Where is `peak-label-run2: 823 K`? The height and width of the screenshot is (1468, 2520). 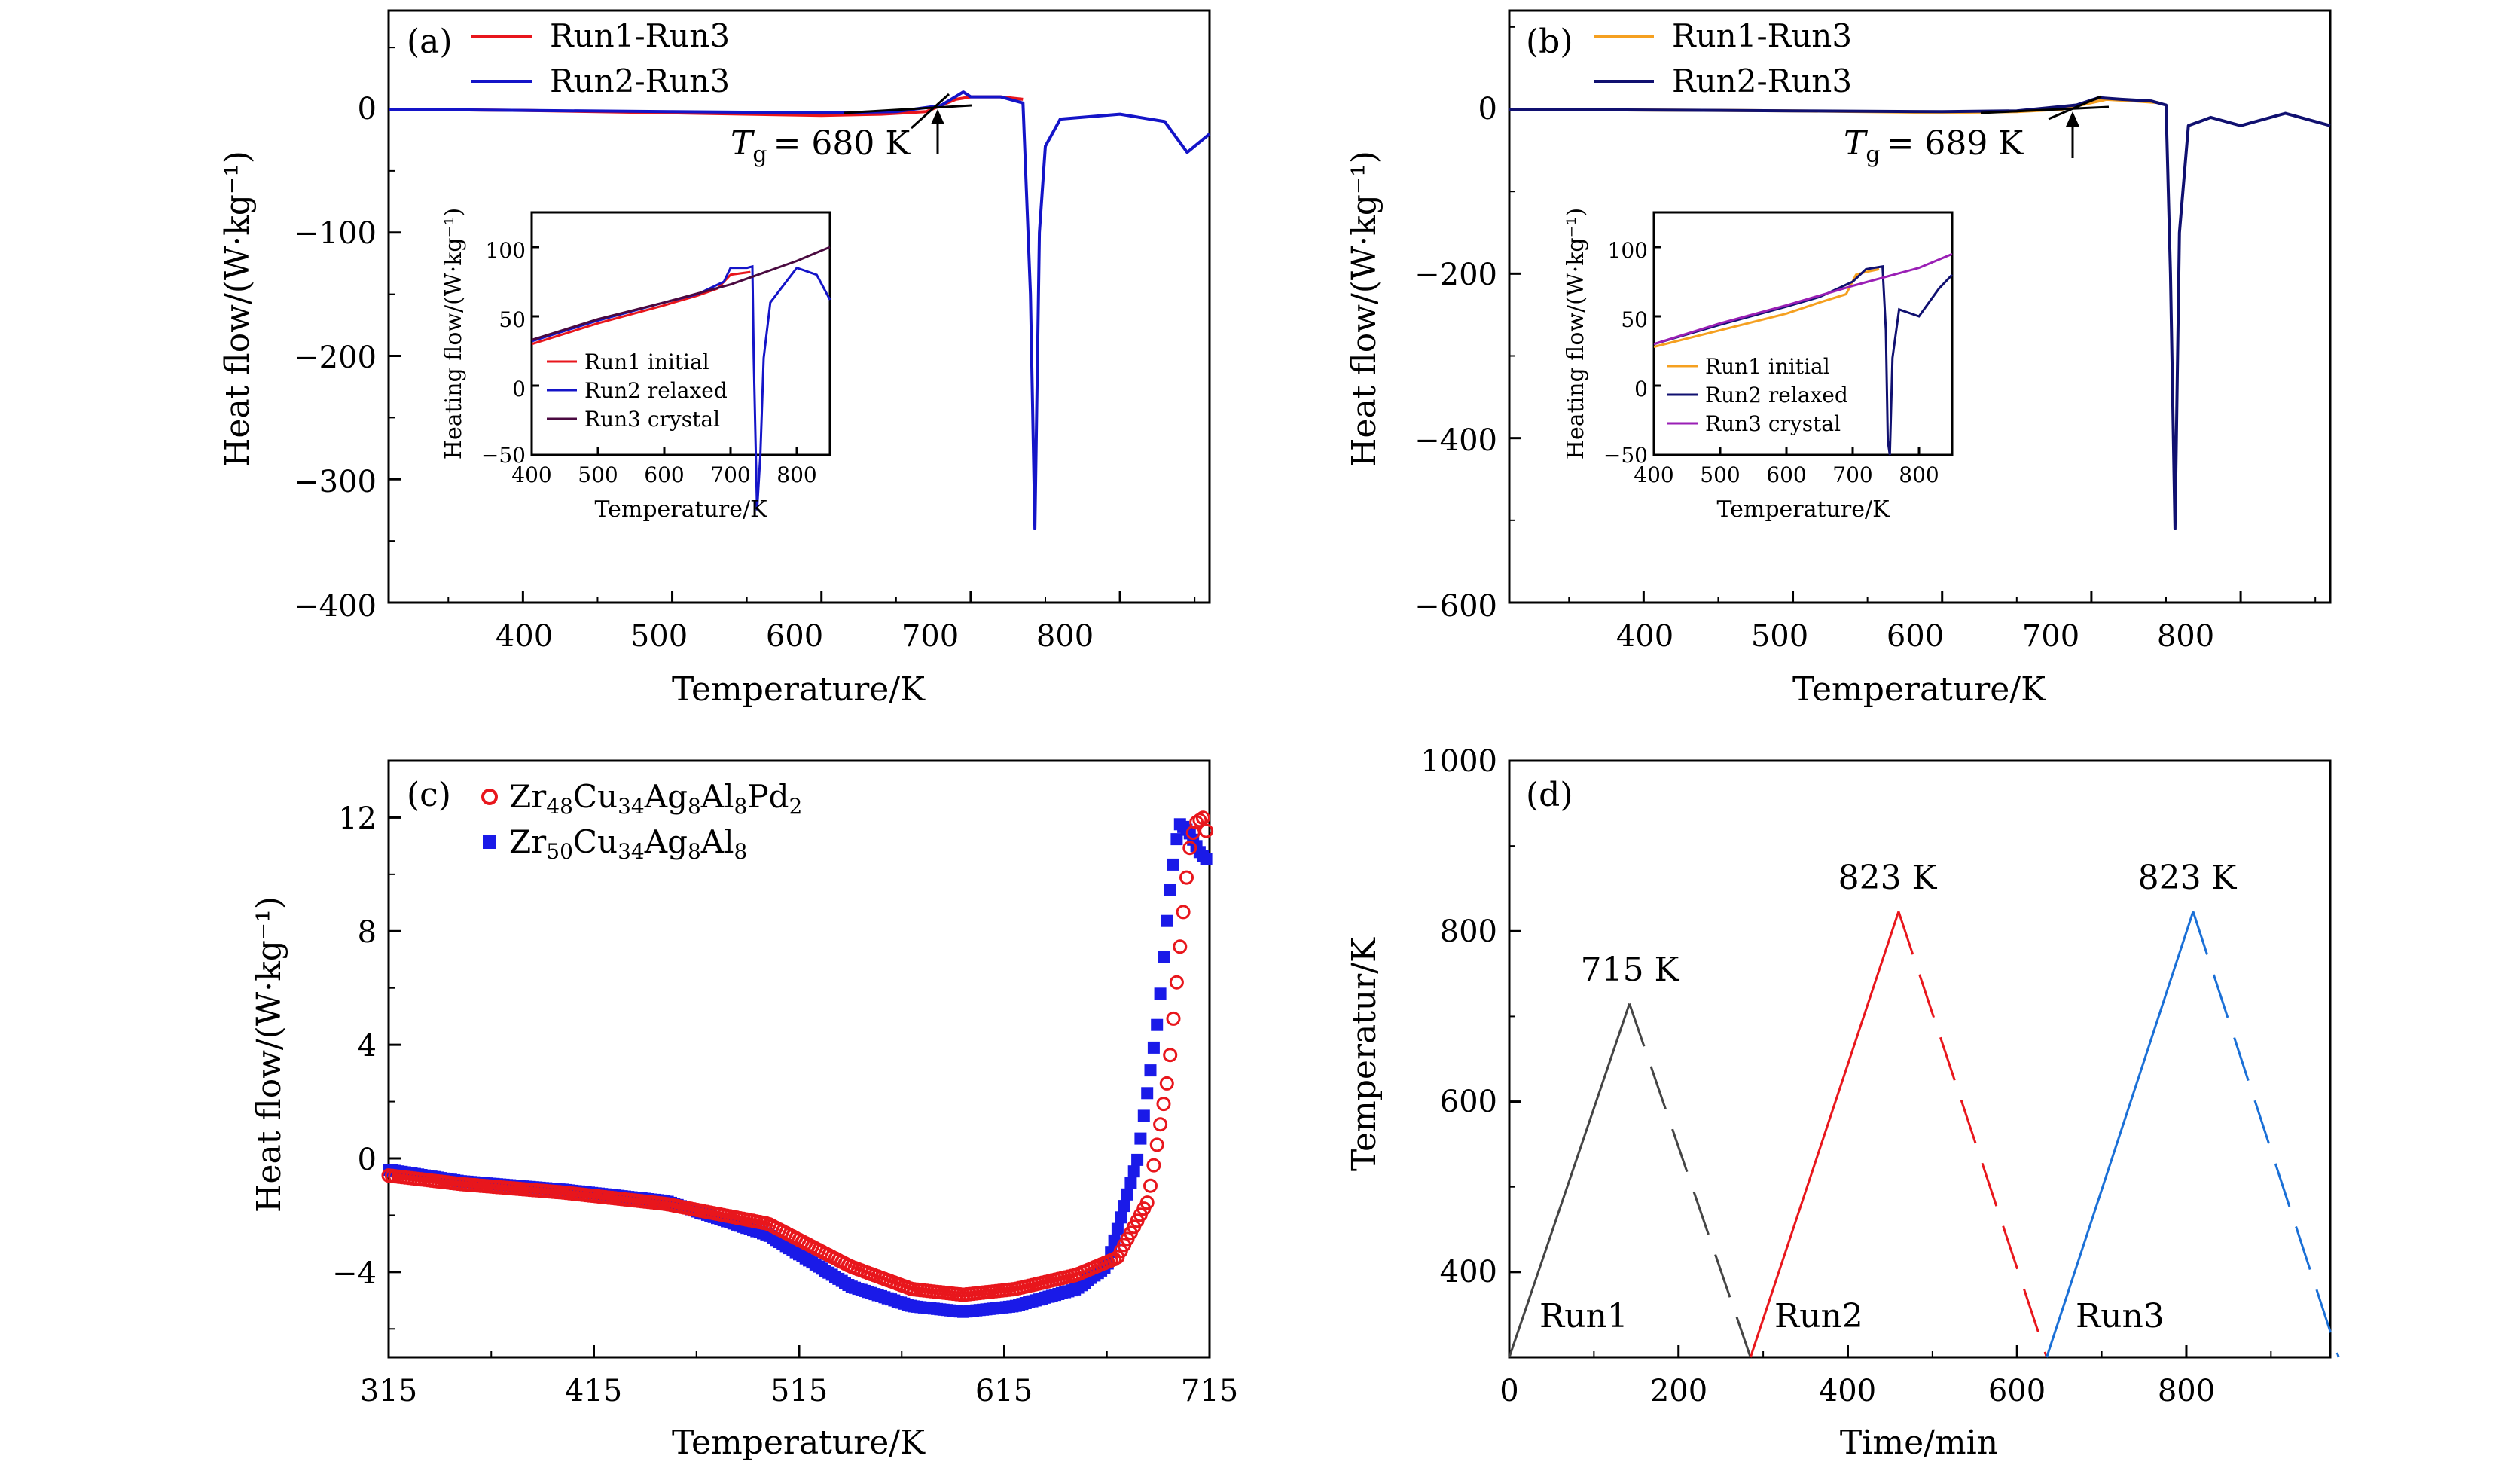
peak-label-run2: 823 K is located at coordinates (1888, 878).